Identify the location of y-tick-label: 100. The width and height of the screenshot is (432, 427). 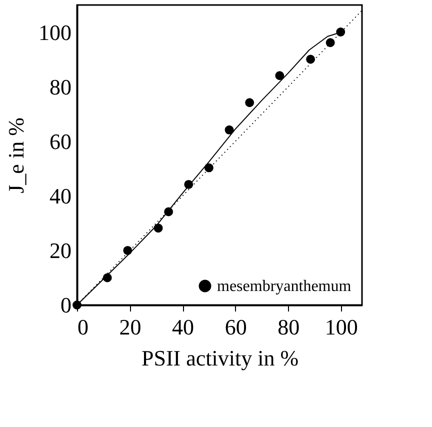
(55, 32).